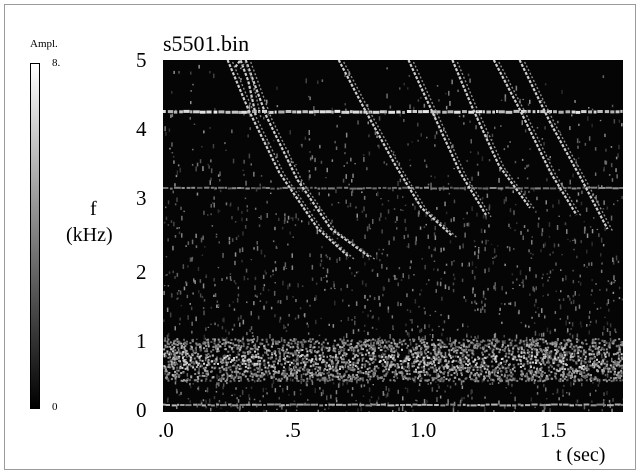 The width and height of the screenshot is (641, 475). Describe the element at coordinates (250, 90) in the screenshot. I see `sweep-edge` at that location.